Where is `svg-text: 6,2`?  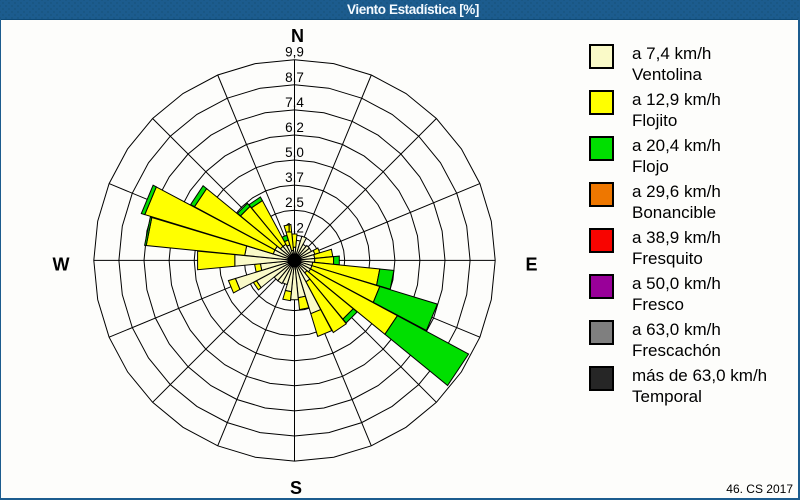 svg-text: 6,2 is located at coordinates (294, 127).